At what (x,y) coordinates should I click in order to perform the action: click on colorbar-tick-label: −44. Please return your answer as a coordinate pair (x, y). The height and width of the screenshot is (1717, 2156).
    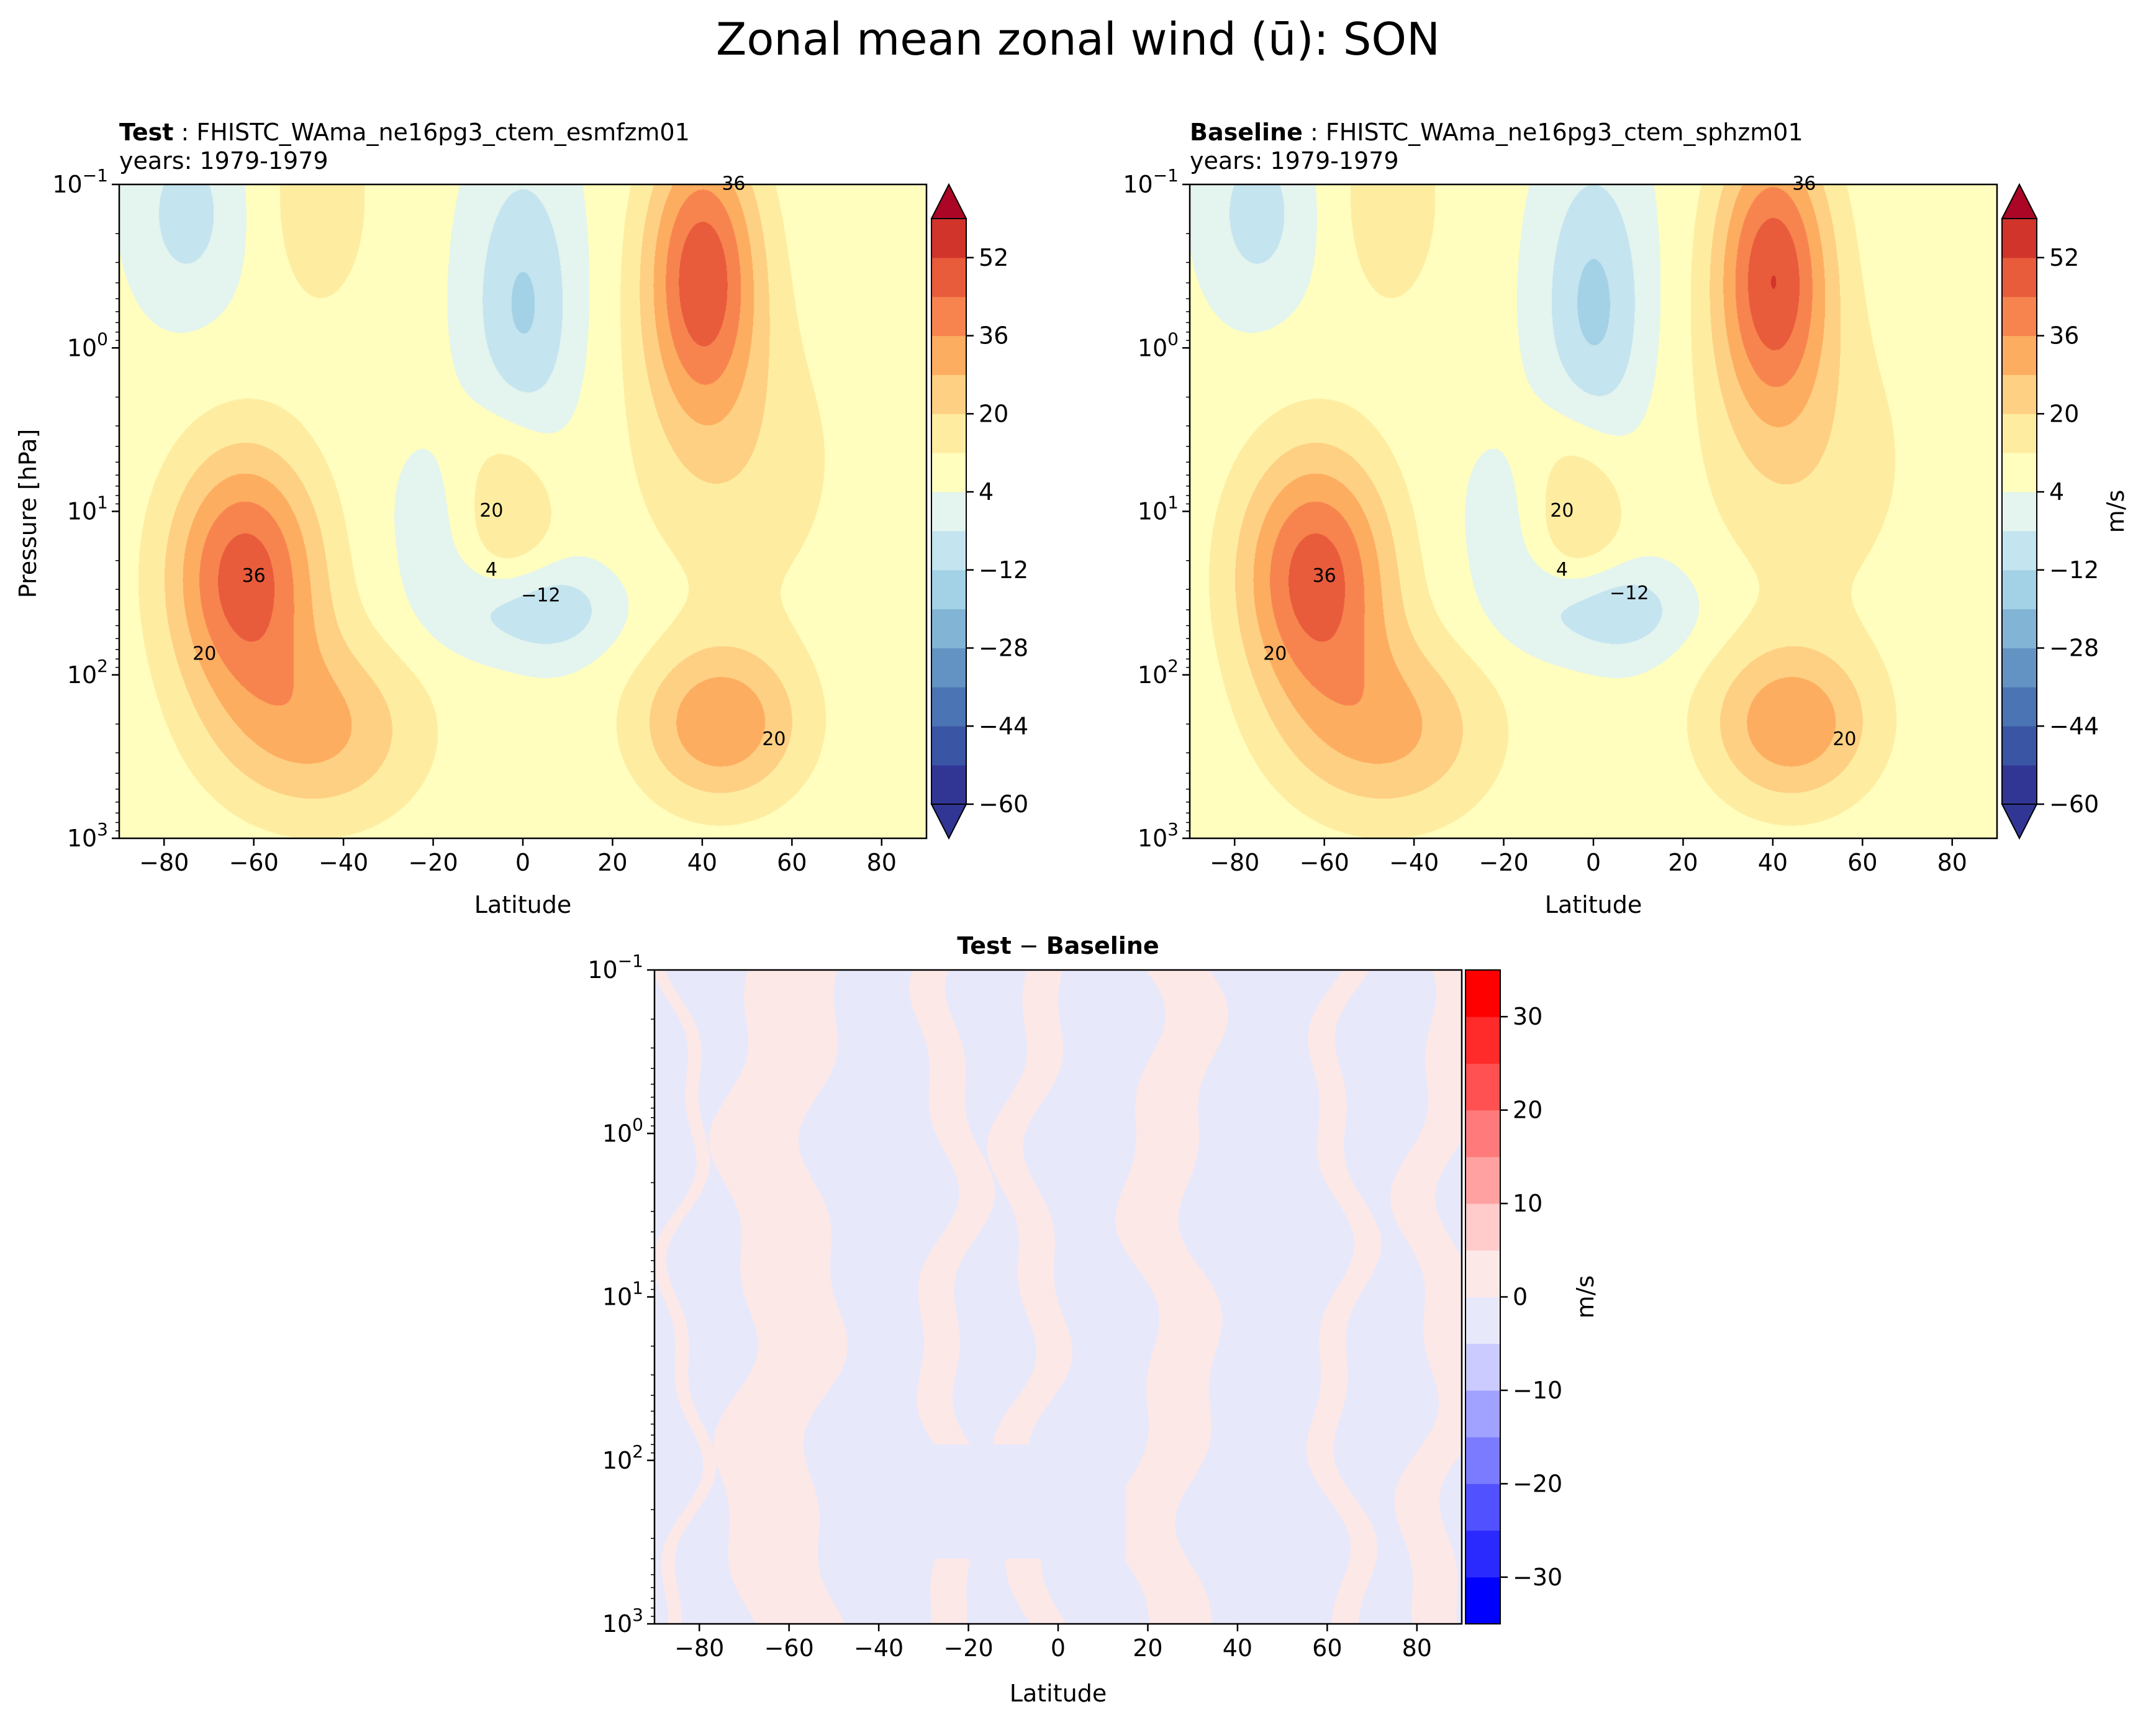
    Looking at the image, I should click on (1004, 726).